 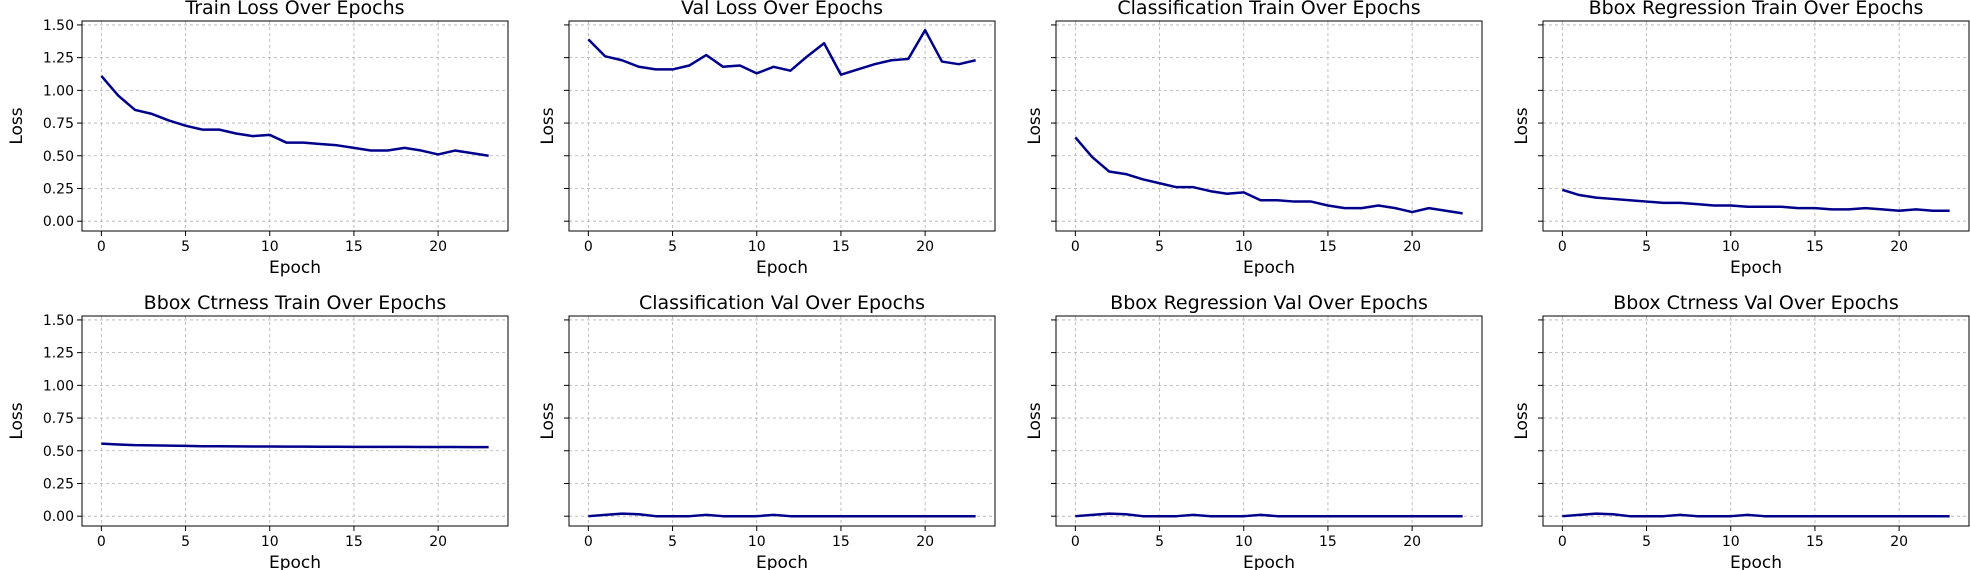 I want to click on chart-title: Bbox Regression Val Over Epochs, so click(x=1269, y=303).